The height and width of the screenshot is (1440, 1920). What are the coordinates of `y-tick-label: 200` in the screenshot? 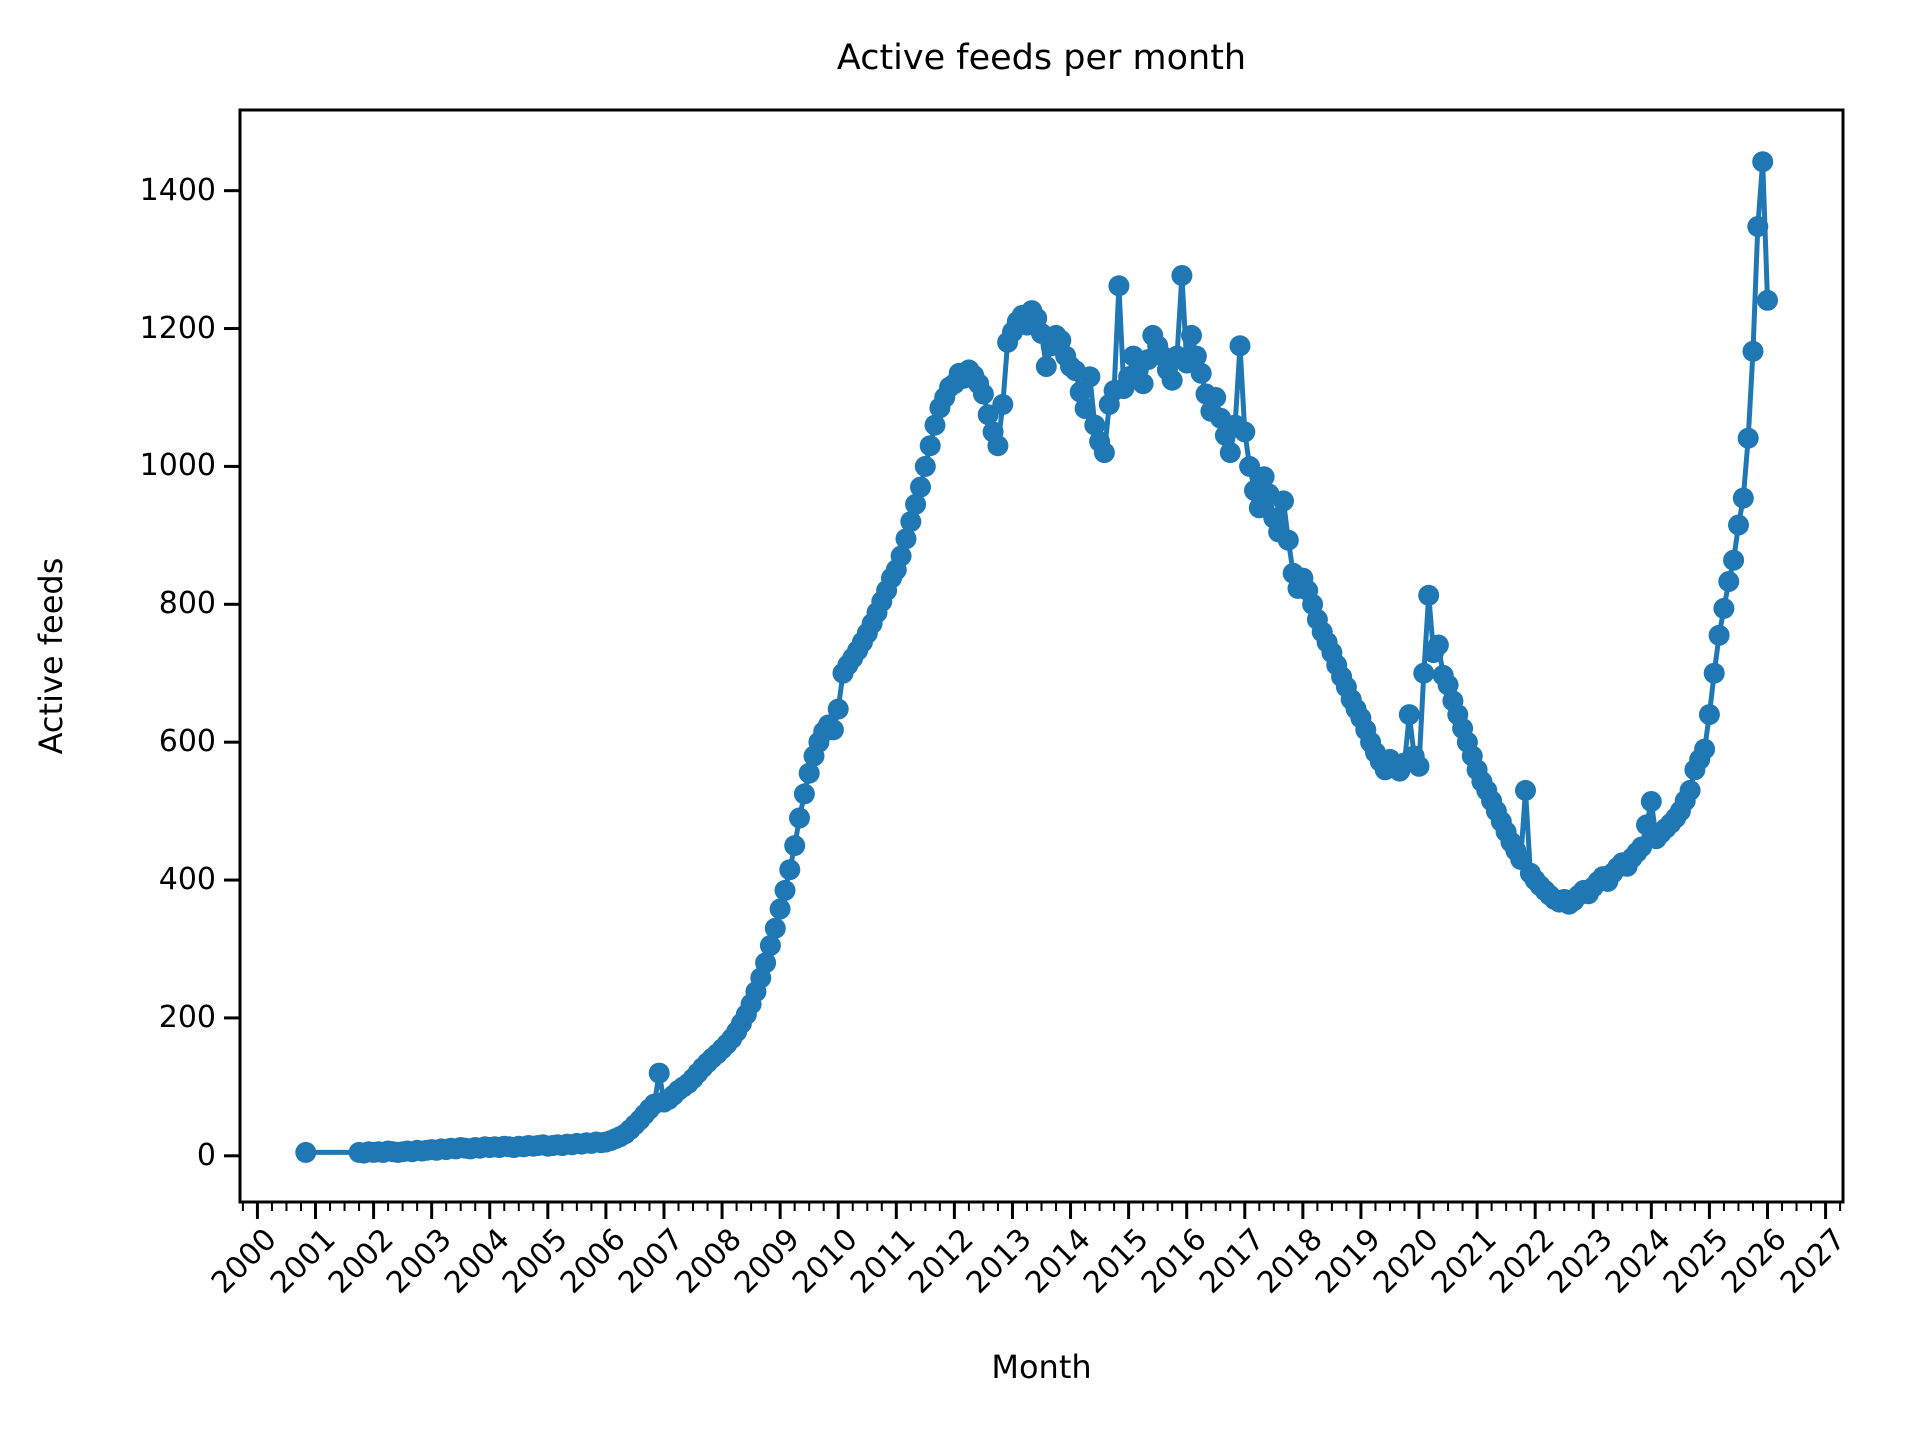 It's located at (187, 1017).